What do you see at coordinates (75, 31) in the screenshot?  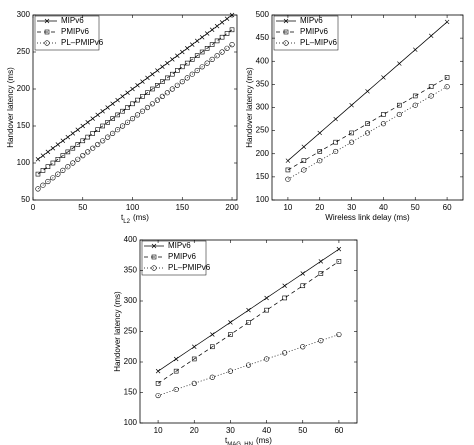 I see `legend-label: PMIPv6` at bounding box center [75, 31].